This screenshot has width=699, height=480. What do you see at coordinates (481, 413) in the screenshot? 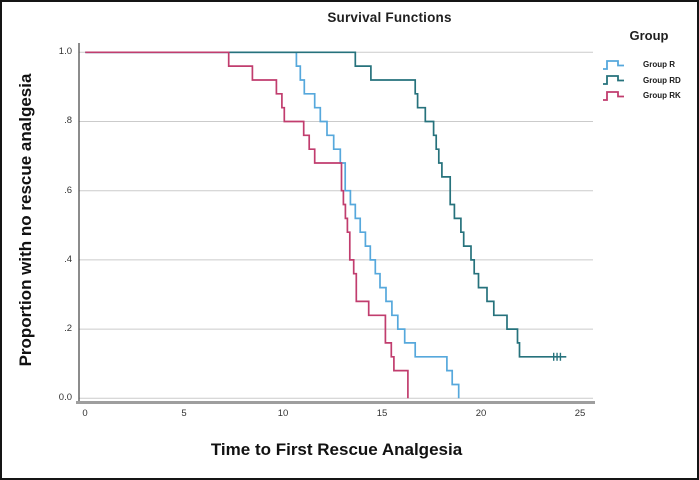
I see `x-tick-20: 20` at bounding box center [481, 413].